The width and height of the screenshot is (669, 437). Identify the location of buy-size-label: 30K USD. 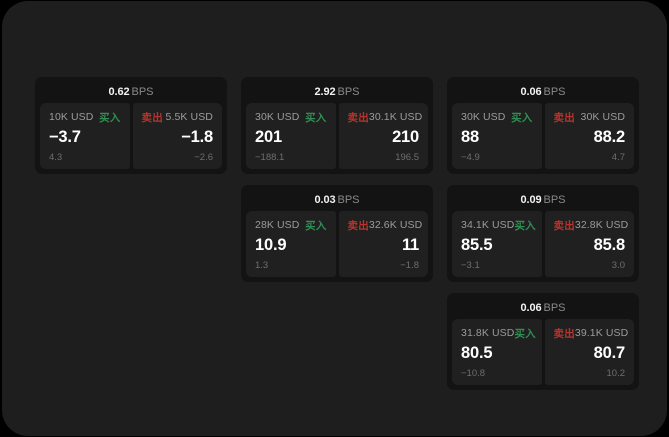
(277, 117).